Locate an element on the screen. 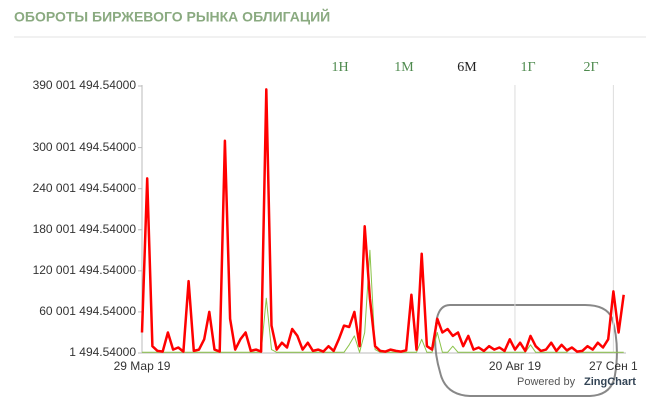 Image resolution: width=646 pixels, height=404 pixels. y-tick-label: 120 001 494.54000 is located at coordinates (85, 270).